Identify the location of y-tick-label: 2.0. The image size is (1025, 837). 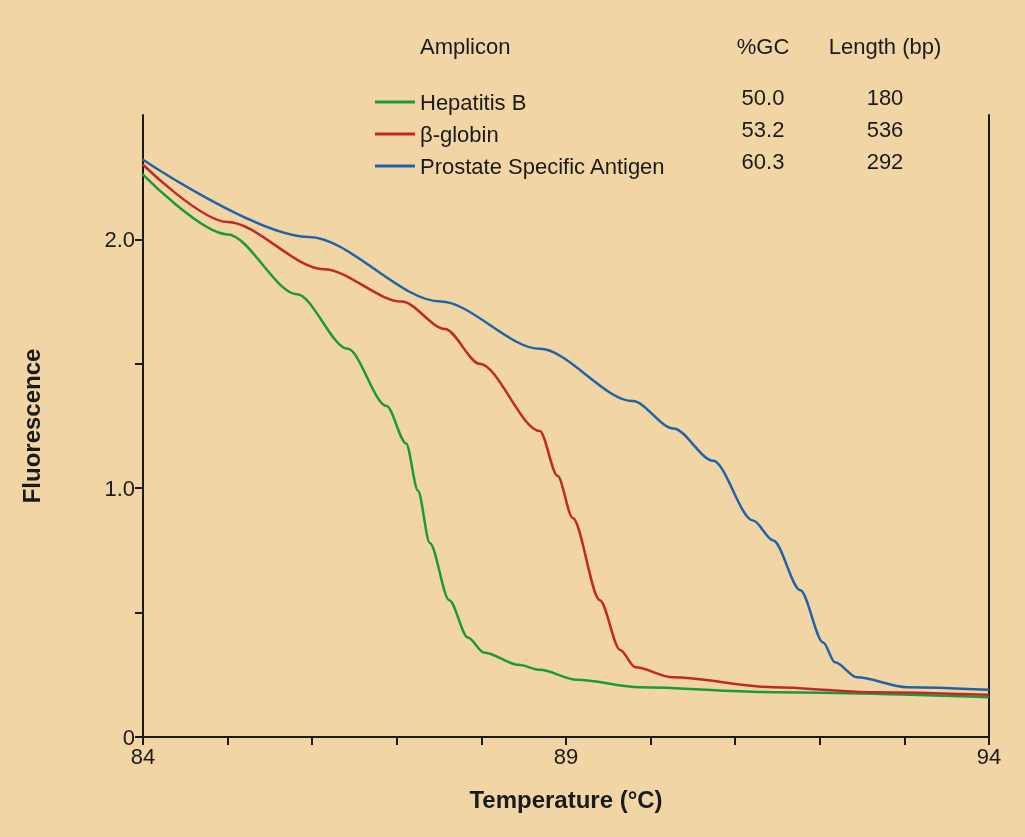
(119, 239).